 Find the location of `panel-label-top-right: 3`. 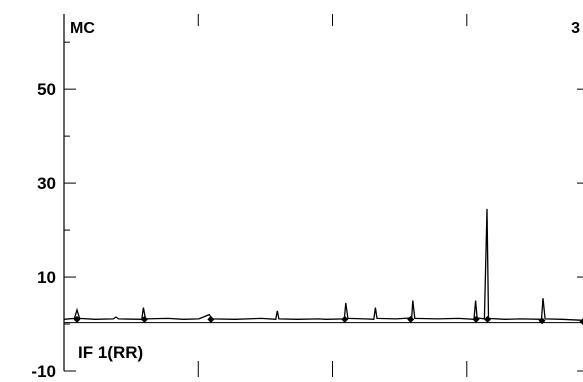

panel-label-top-right: 3 is located at coordinates (575, 28).